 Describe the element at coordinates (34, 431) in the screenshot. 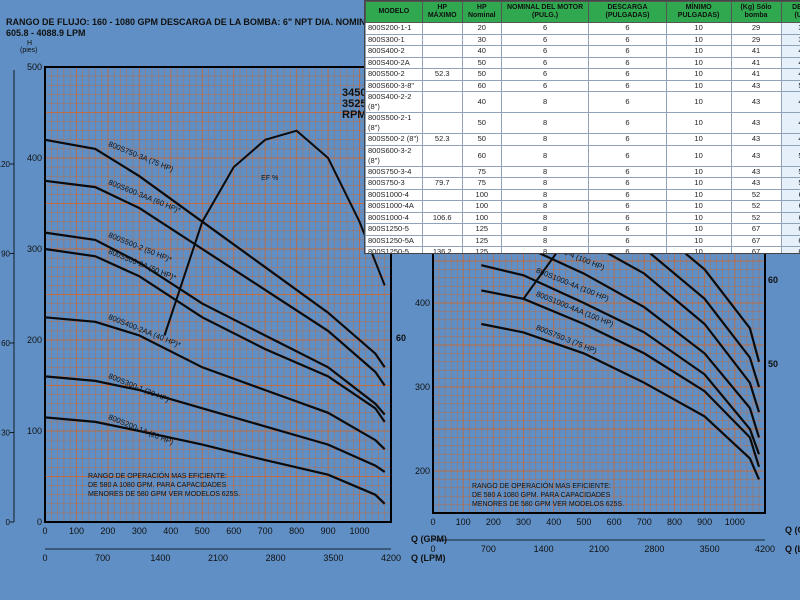

I see `y-tick-label: 100` at that location.